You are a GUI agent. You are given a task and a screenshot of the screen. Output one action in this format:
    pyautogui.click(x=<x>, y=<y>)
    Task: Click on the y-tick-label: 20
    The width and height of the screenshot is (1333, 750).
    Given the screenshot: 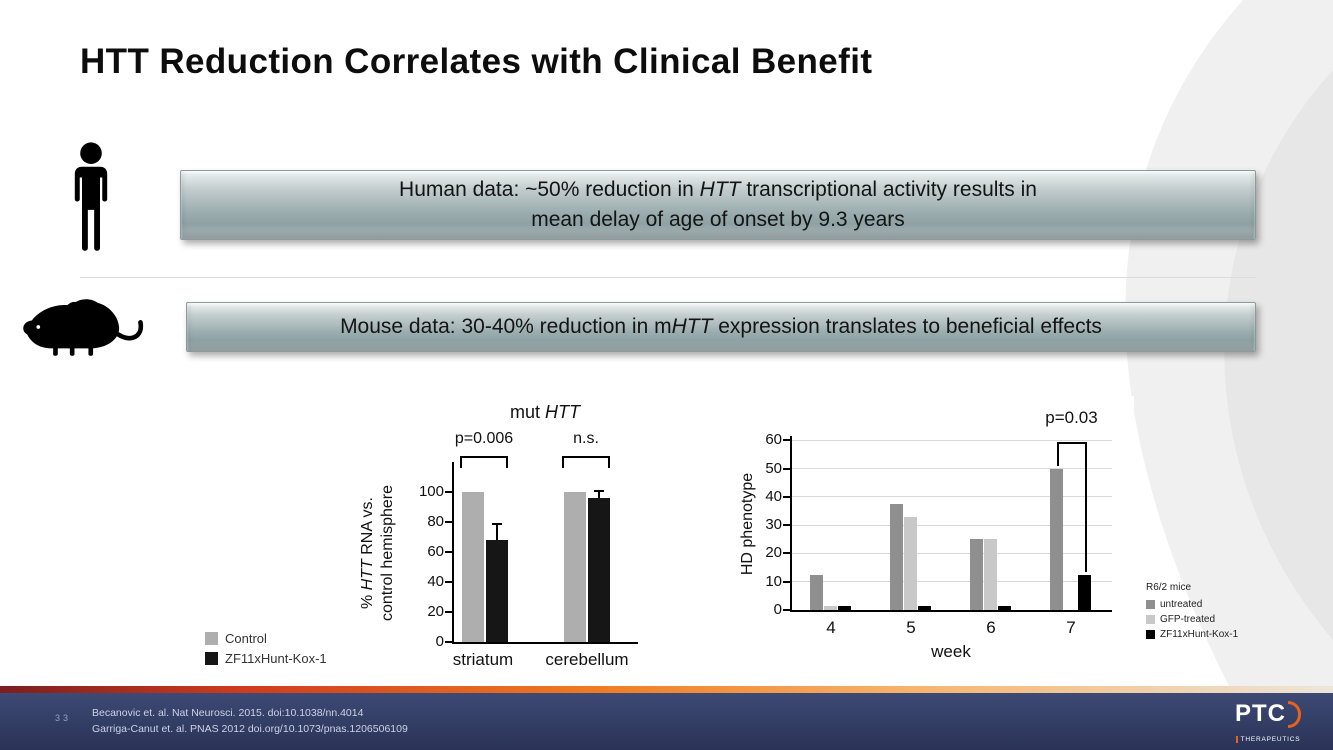 What is the action you would take?
    pyautogui.click(x=435, y=611)
    